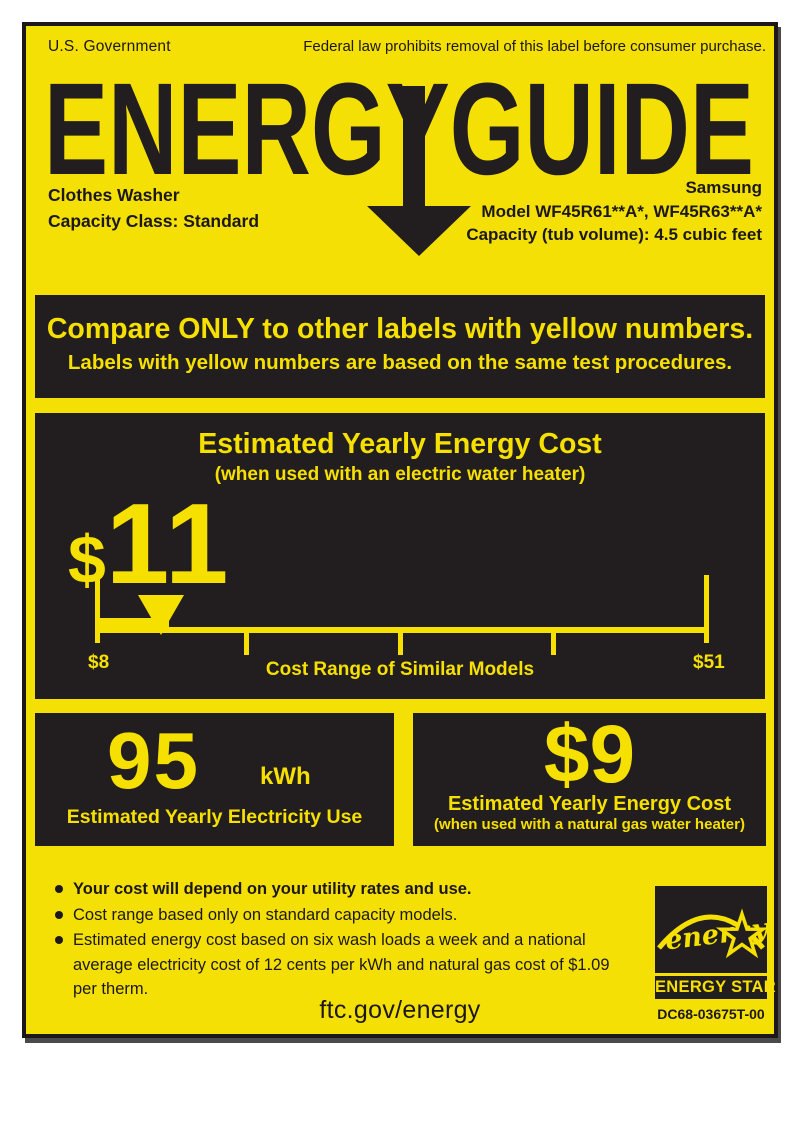  What do you see at coordinates (715, 987) in the screenshot?
I see `energy-star-bar: ENERGY STAR` at bounding box center [715, 987].